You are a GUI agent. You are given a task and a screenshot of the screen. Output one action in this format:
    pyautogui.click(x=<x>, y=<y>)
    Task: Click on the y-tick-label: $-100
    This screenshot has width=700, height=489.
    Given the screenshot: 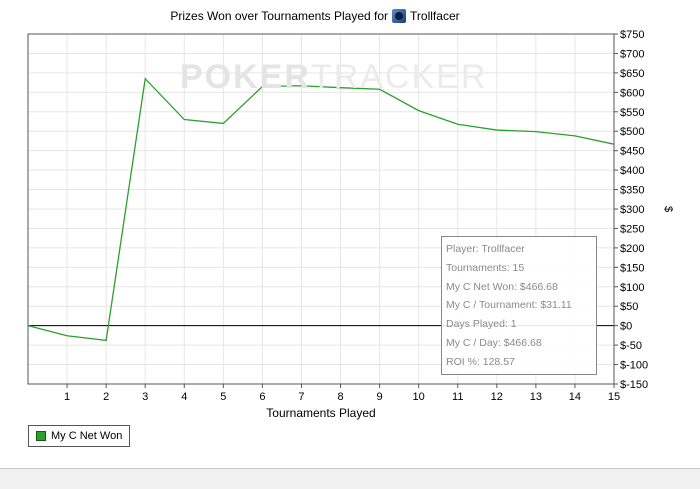 What is the action you would take?
    pyautogui.click(x=634, y=366)
    